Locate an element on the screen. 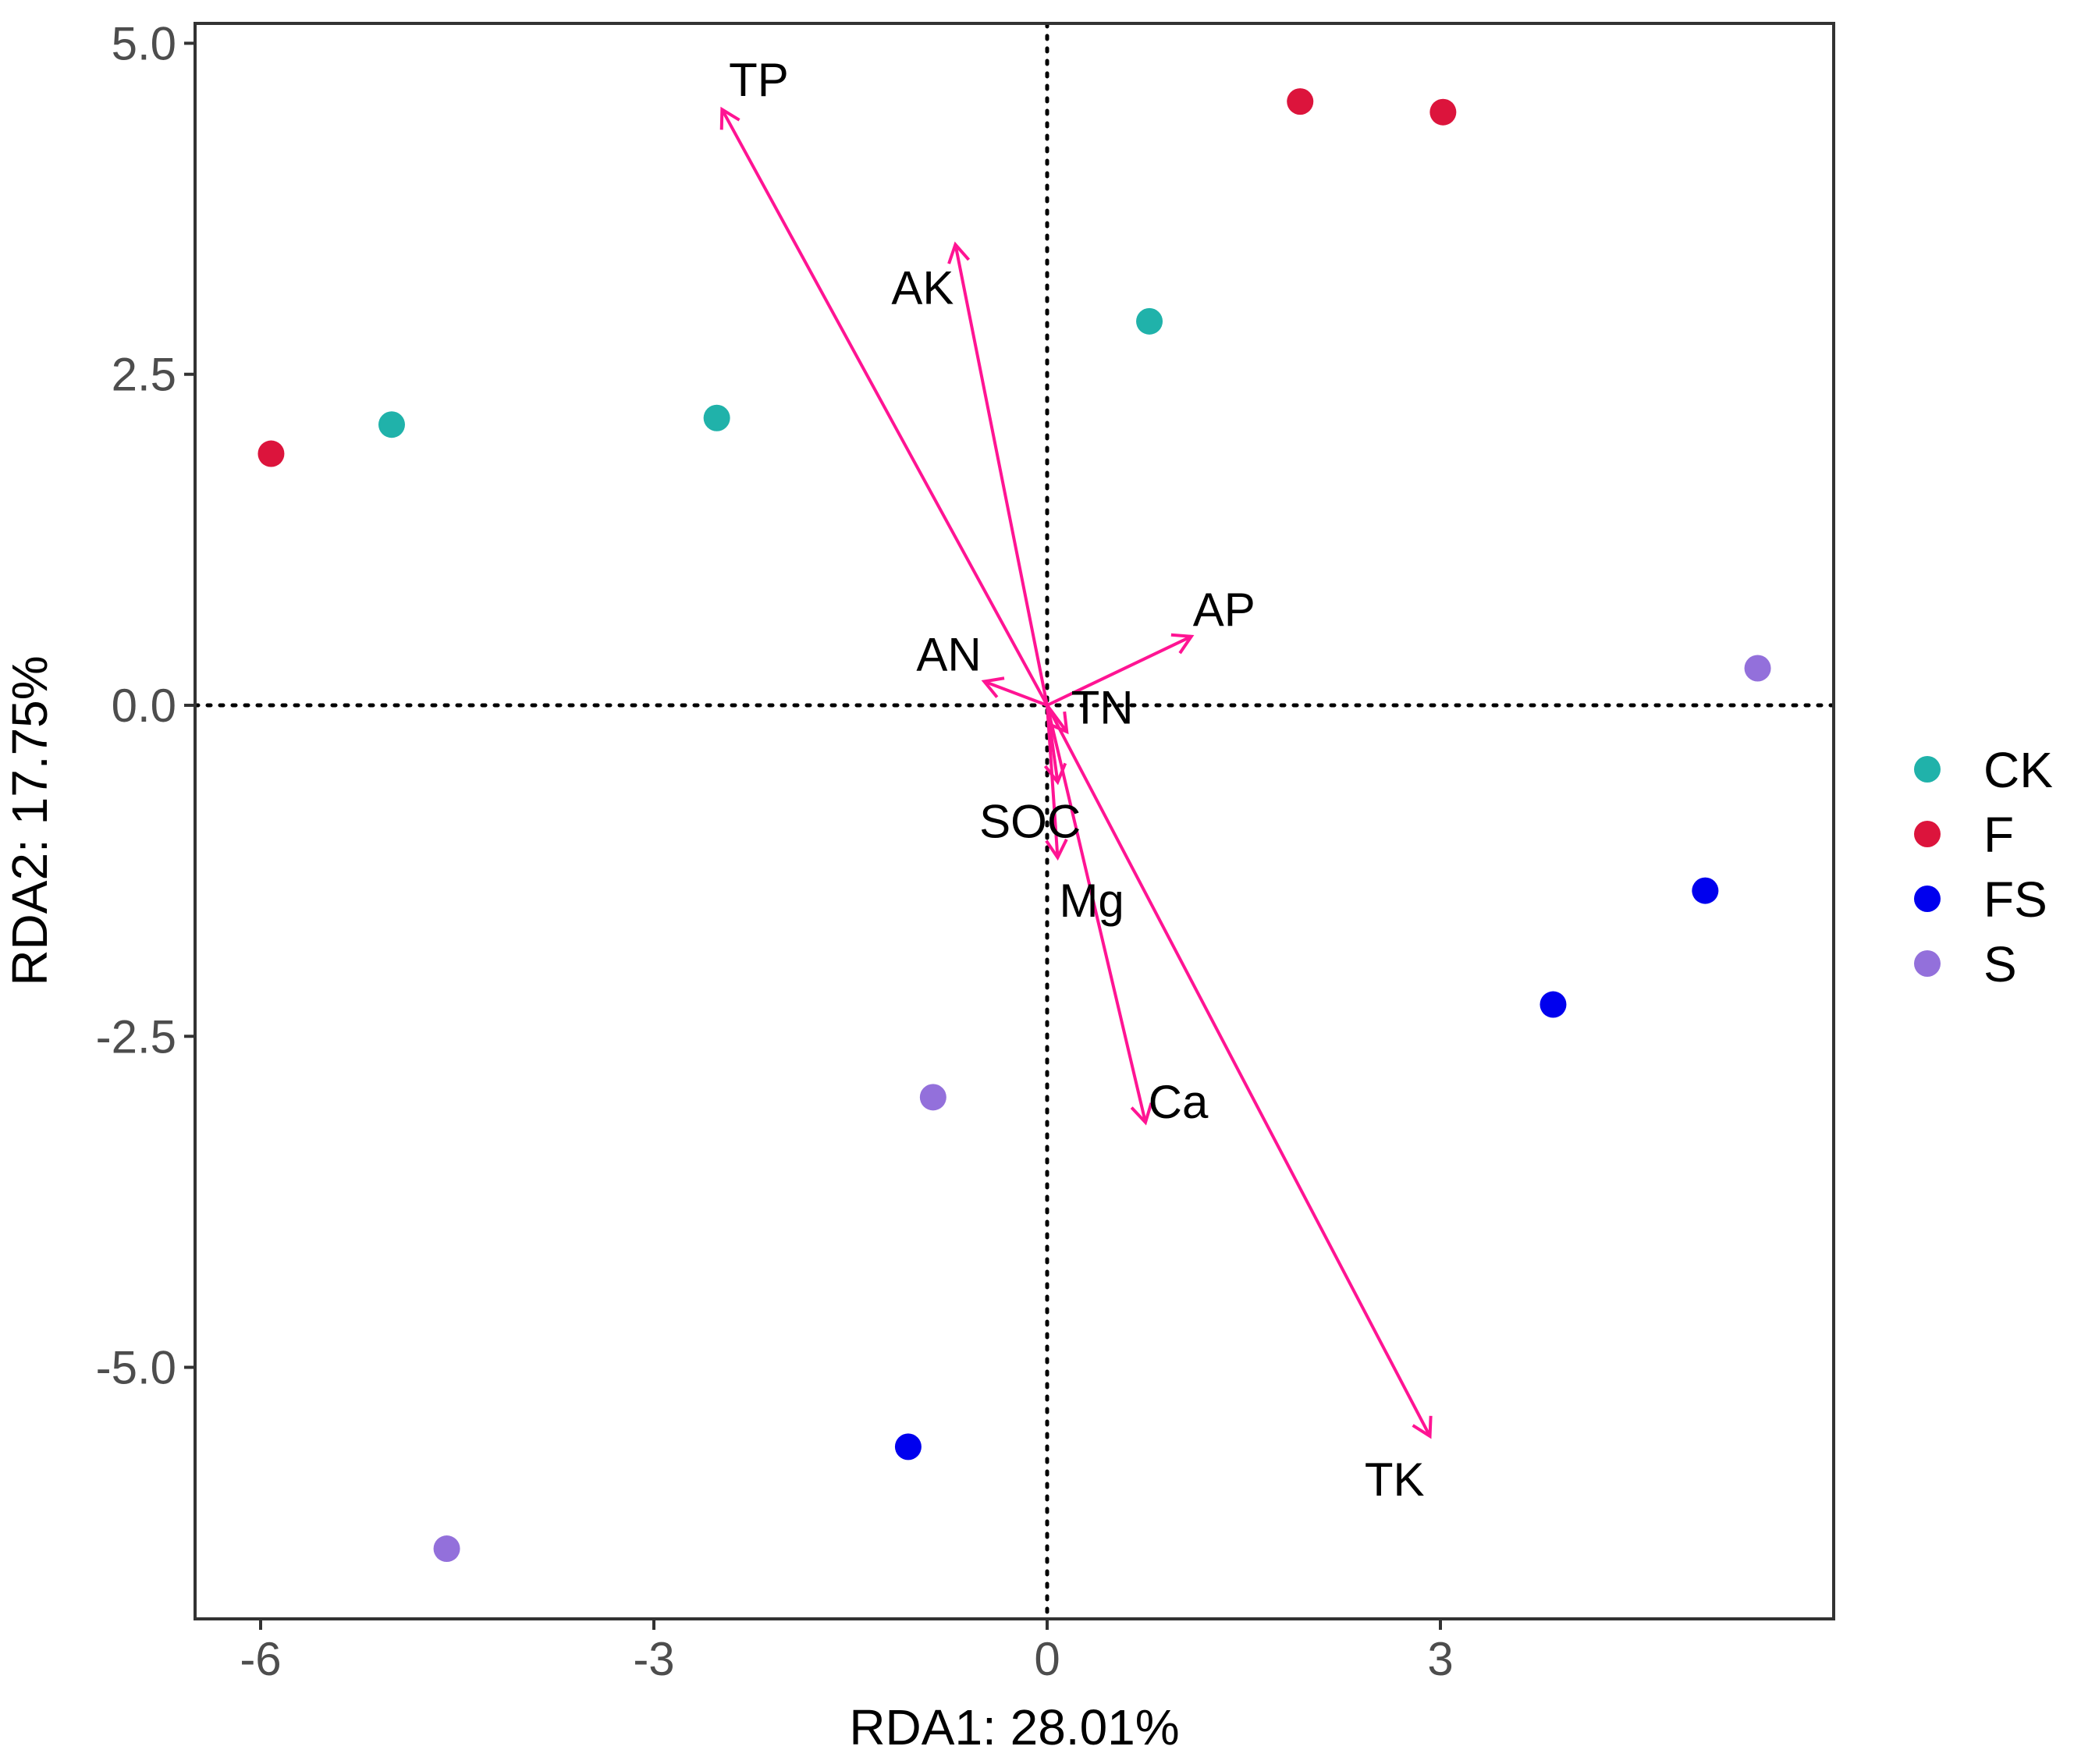  arrow-label-ak: AK is located at coordinates (922, 287).